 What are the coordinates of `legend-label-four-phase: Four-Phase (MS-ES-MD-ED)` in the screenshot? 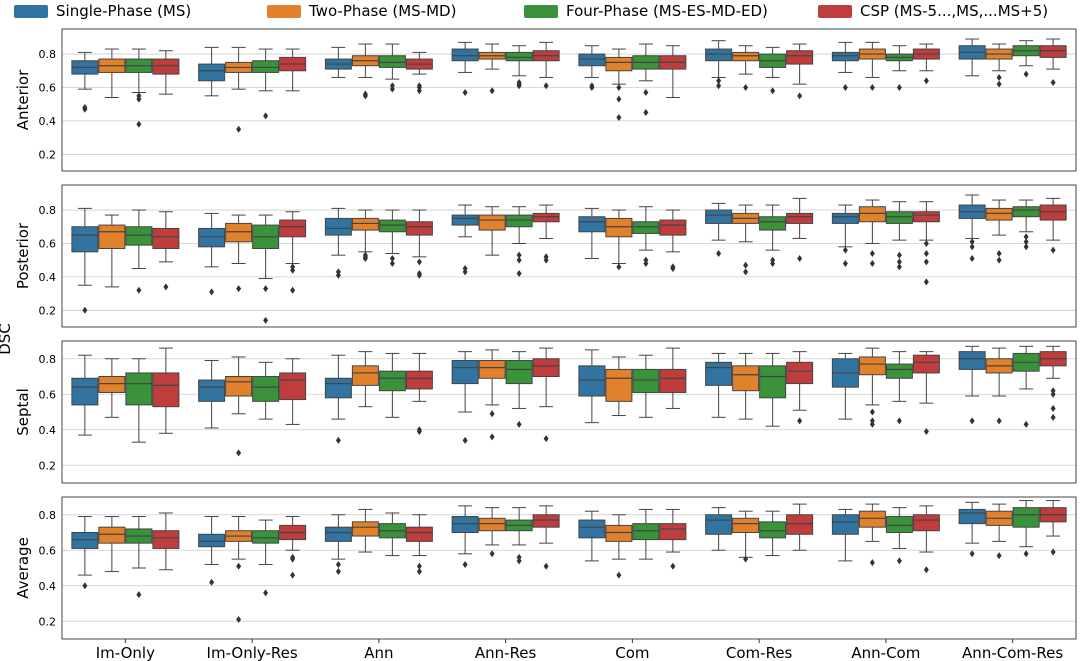 It's located at (667, 11).